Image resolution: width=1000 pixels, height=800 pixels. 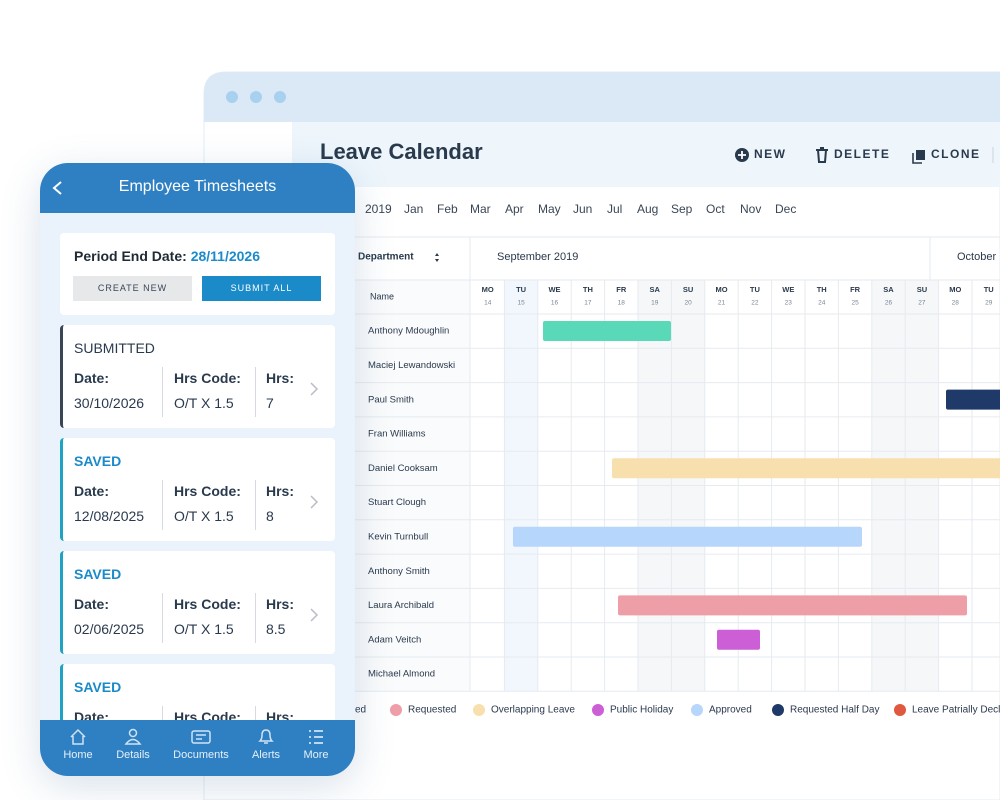 What do you see at coordinates (92, 378) in the screenshot?
I see `field-label: Date:` at bounding box center [92, 378].